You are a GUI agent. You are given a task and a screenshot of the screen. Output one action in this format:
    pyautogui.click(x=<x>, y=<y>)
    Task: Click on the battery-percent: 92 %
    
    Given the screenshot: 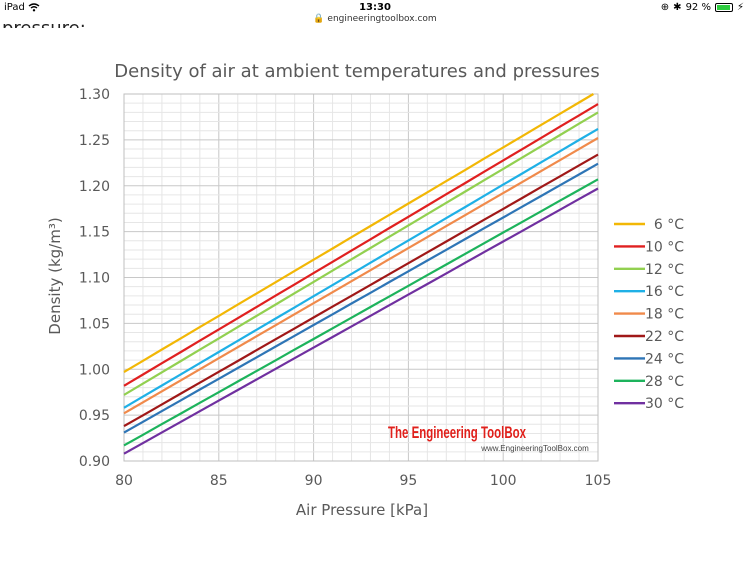 What is the action you would take?
    pyautogui.click(x=698, y=7)
    